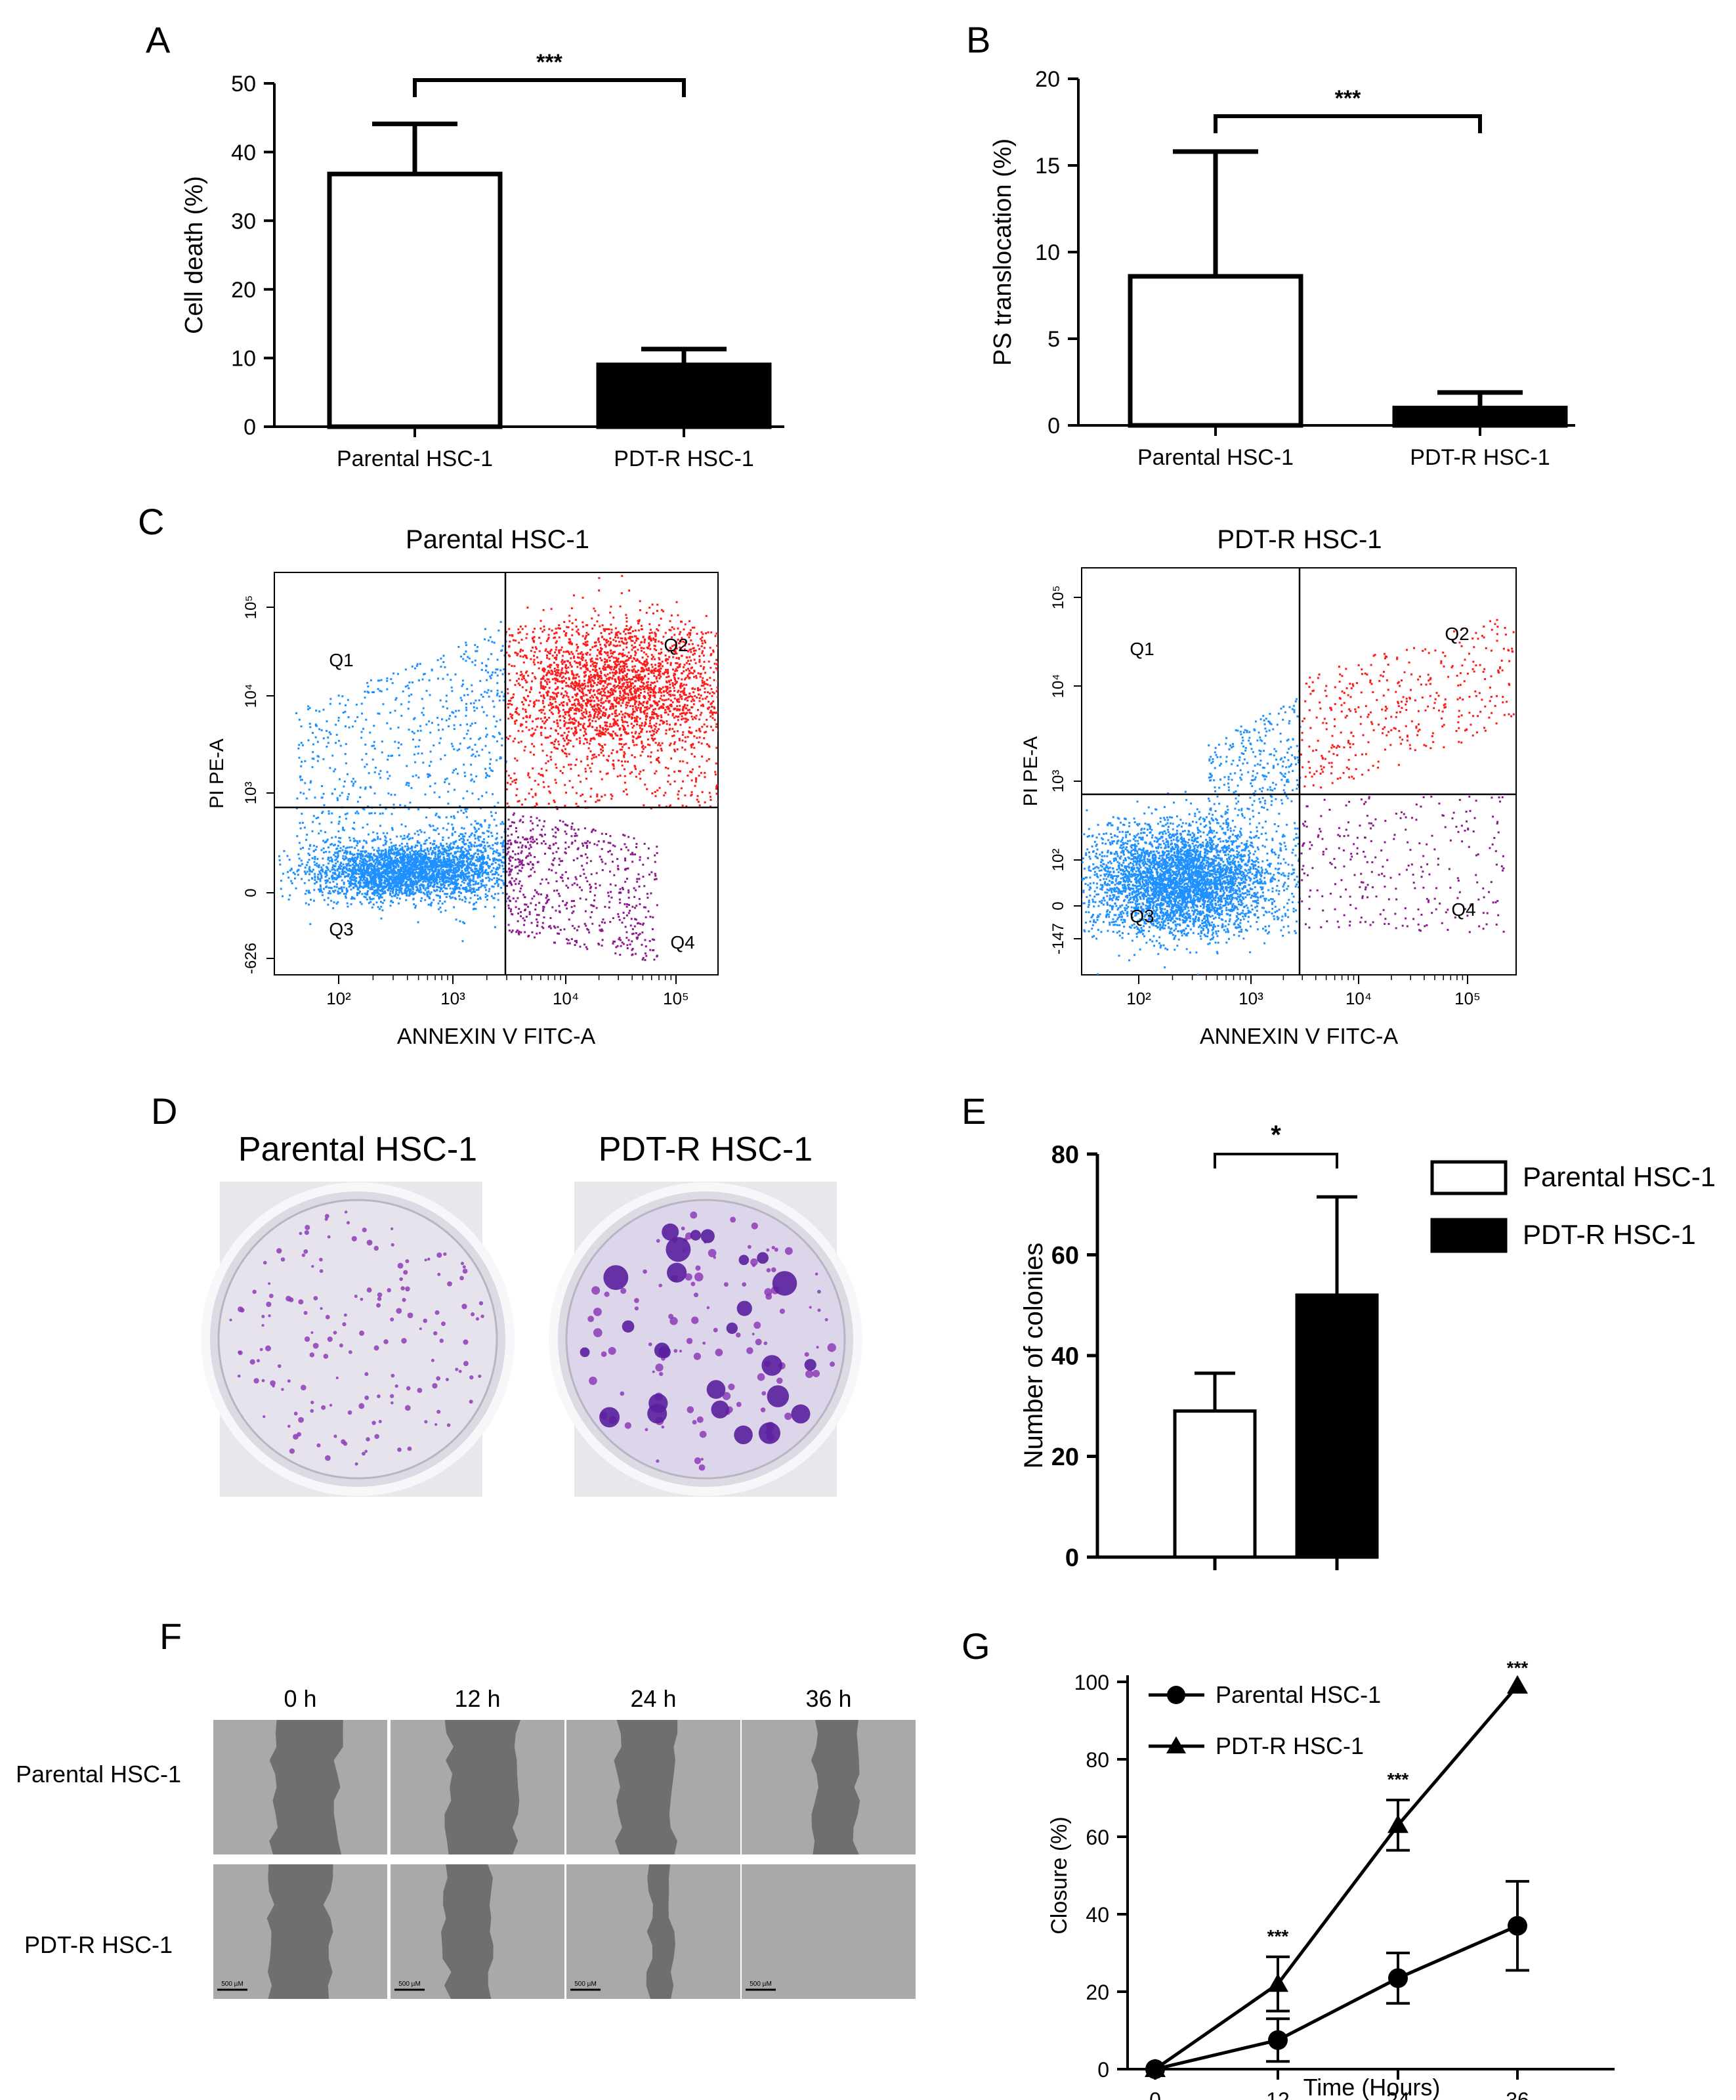 The image size is (1736, 2100). Describe the element at coordinates (1047, 79) in the screenshot. I see `y-tick-label: 20` at that location.